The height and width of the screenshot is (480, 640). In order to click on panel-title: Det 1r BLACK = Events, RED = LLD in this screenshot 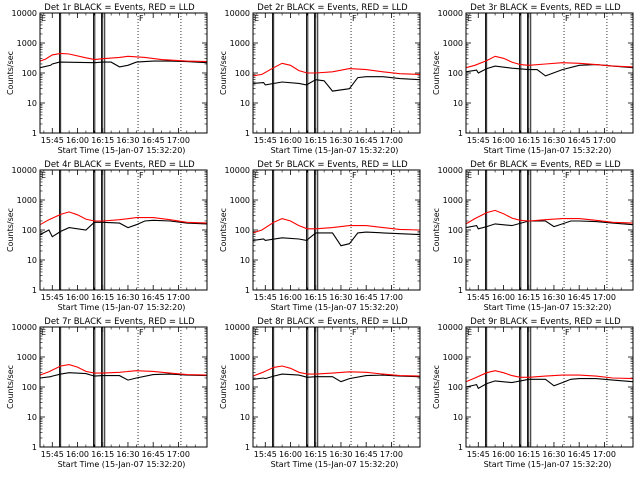, I will do `click(119, 8)`.